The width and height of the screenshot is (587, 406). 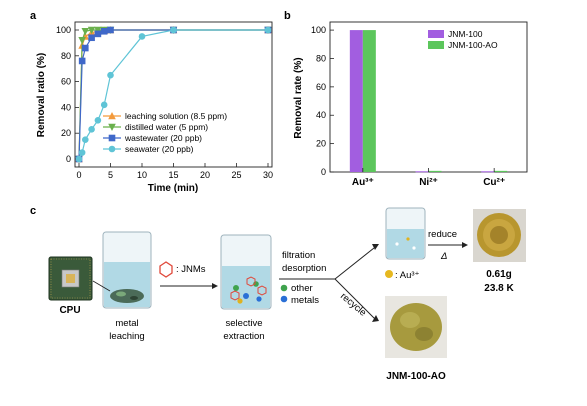 I want to click on leaching-beaker, so click(x=127, y=270).